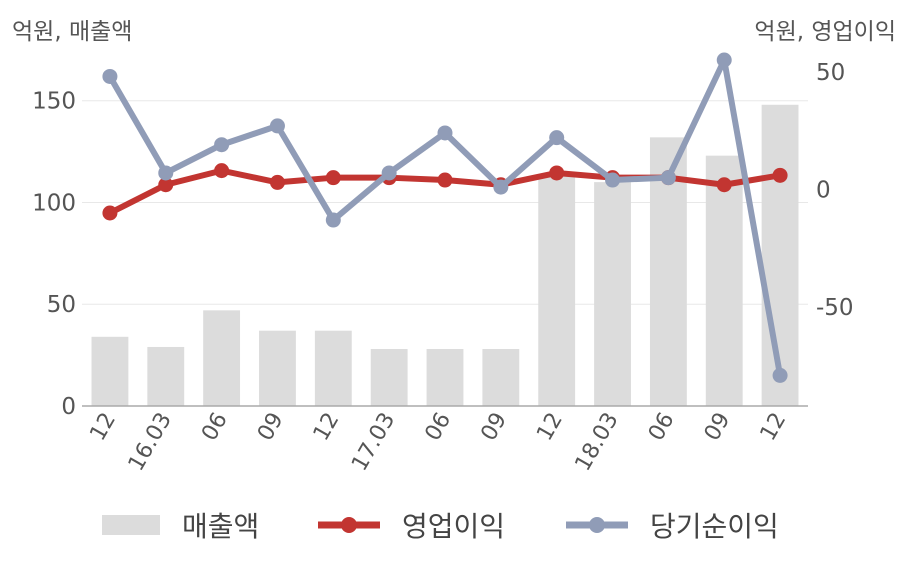 The width and height of the screenshot is (908, 580). Describe the element at coordinates (180, 525) in the screenshot. I see `legend-item-sales: 매출액` at that location.